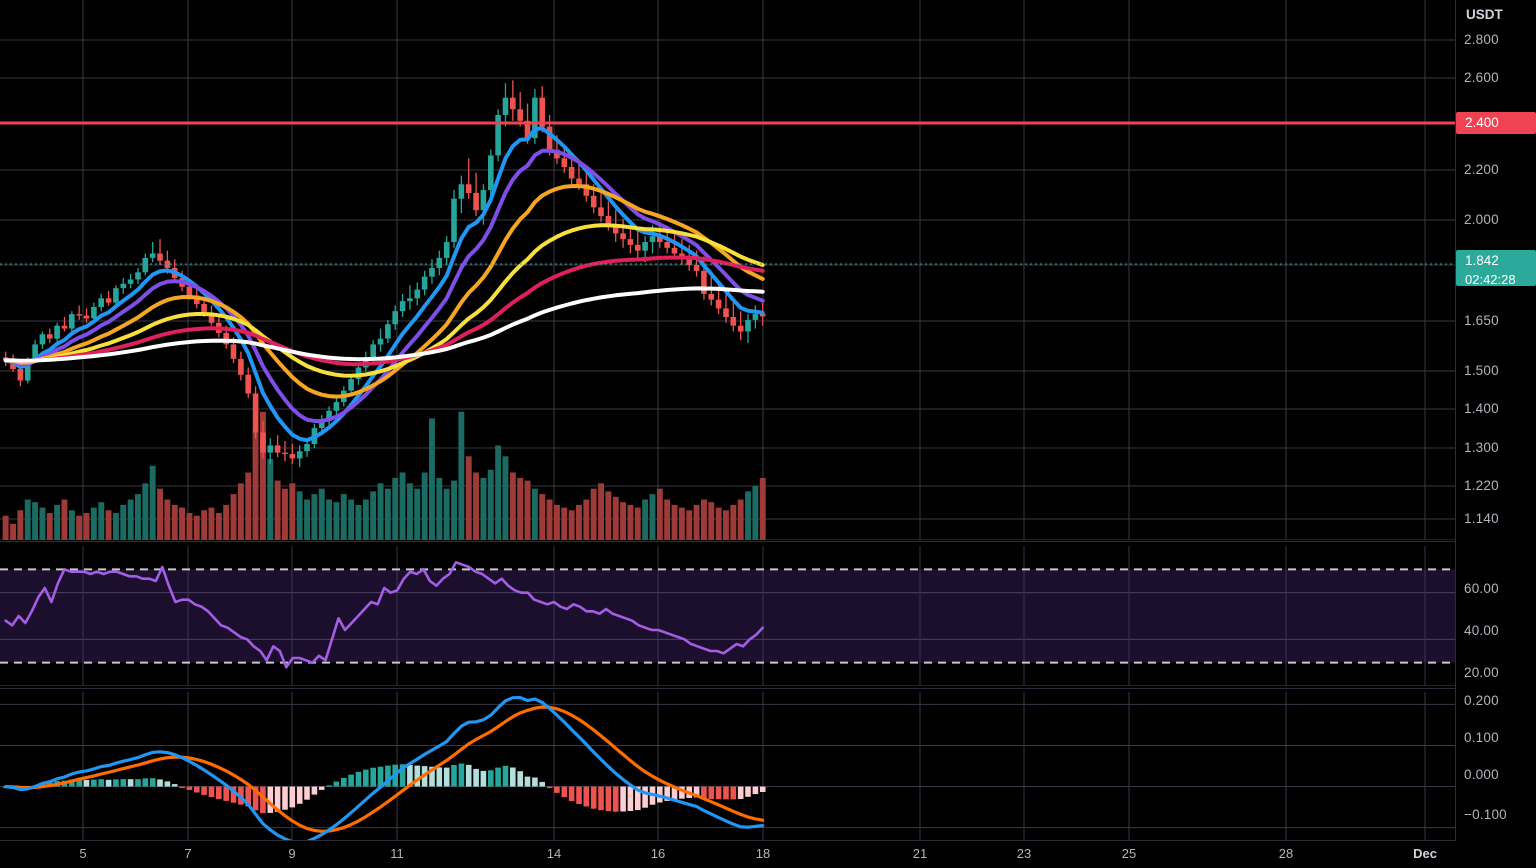 This screenshot has height=868, width=1536. What do you see at coordinates (1482, 260) in the screenshot?
I see `last-price-value: 1.842` at bounding box center [1482, 260].